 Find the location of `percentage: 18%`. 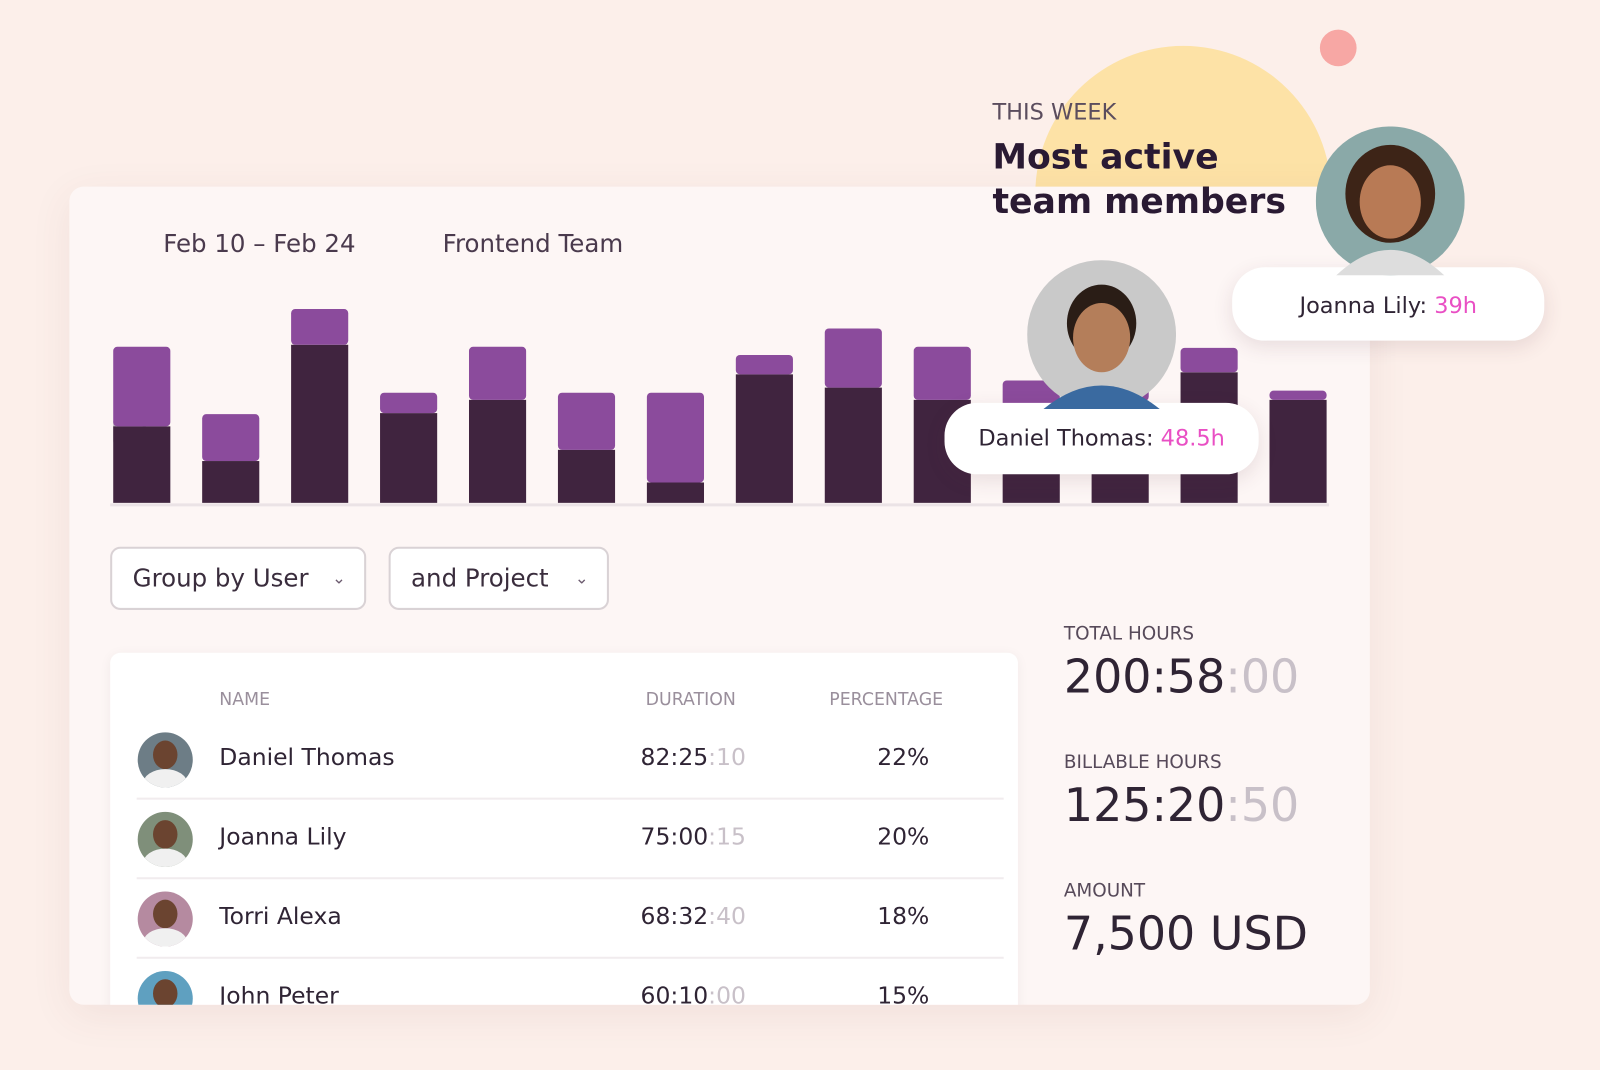

percentage: 18% is located at coordinates (903, 917).